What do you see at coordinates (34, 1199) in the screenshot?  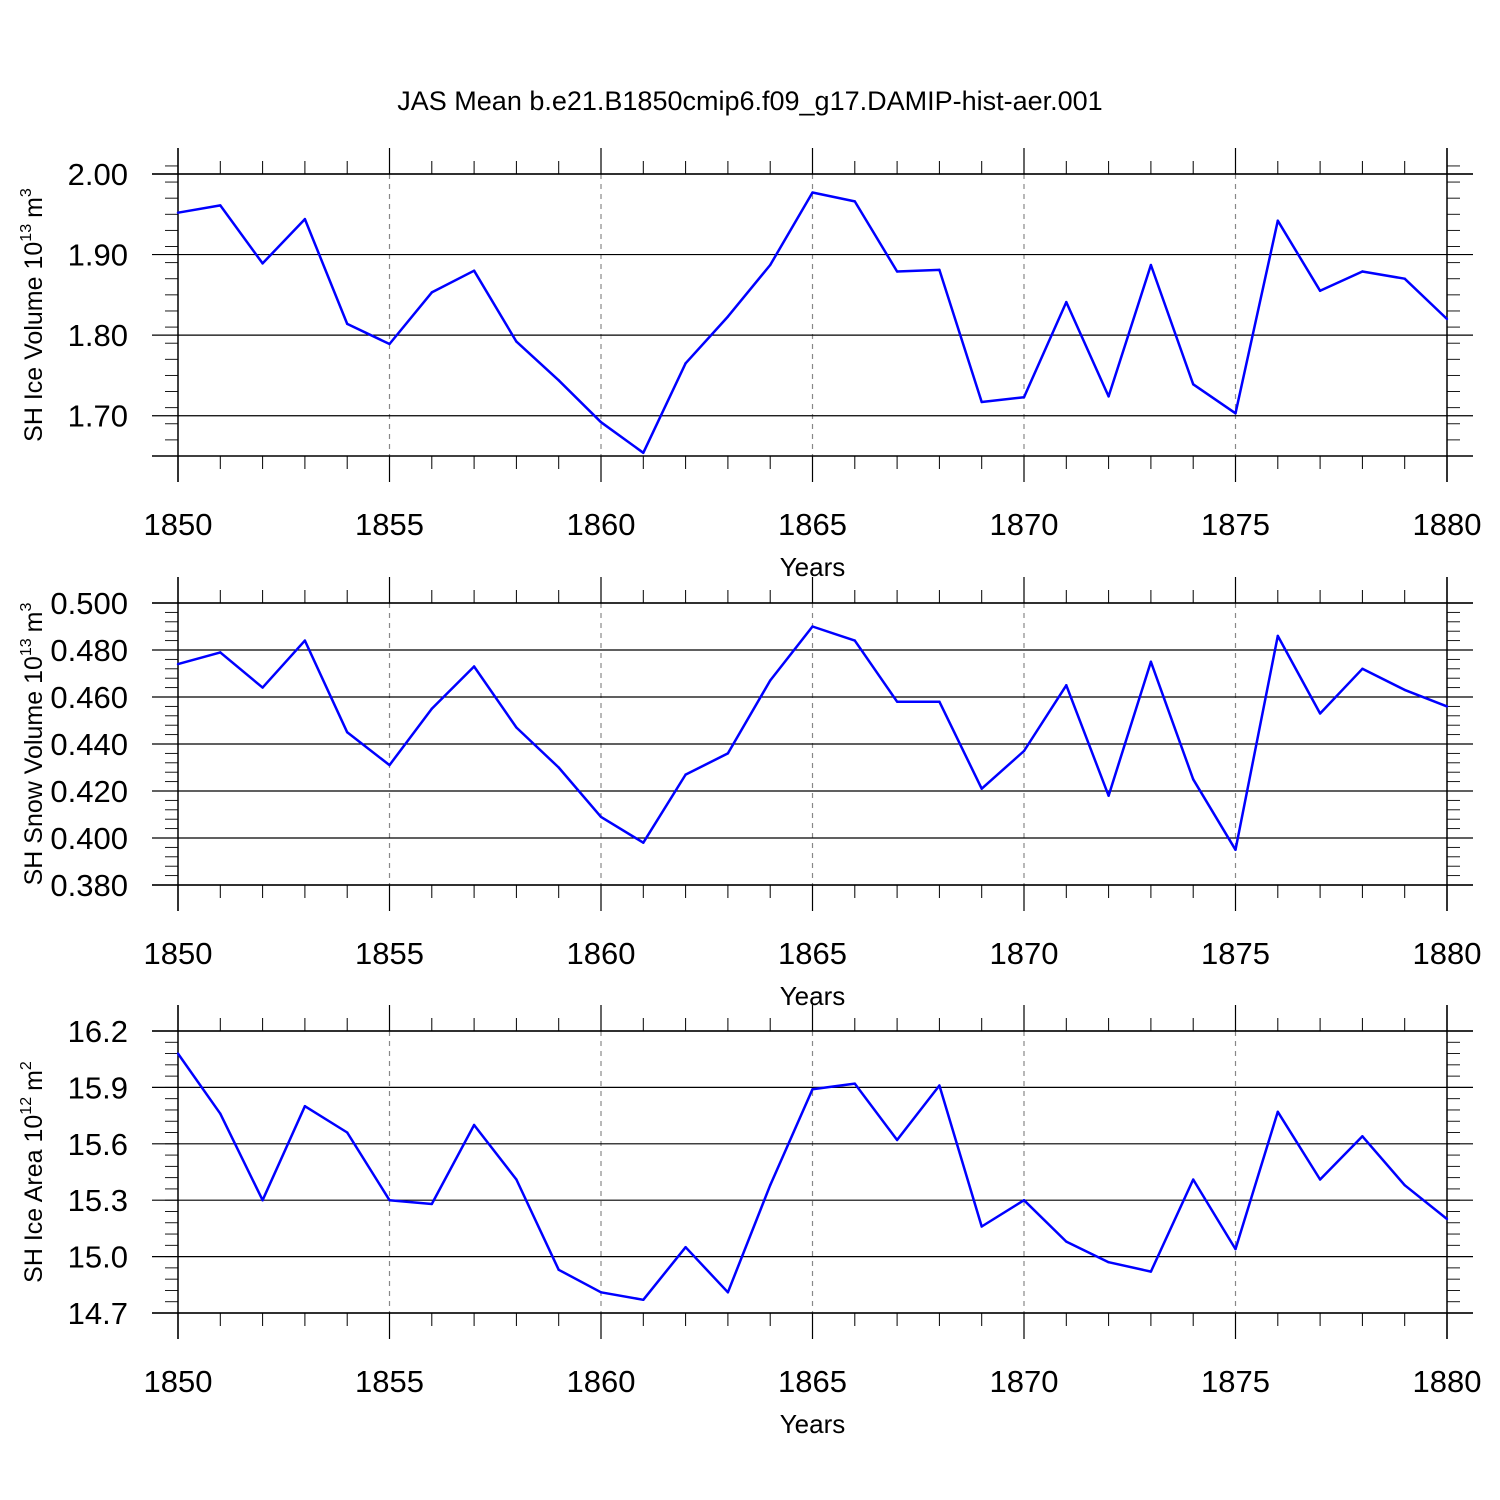 I see `y-axis-label-main: SH Ice Area 10` at bounding box center [34, 1199].